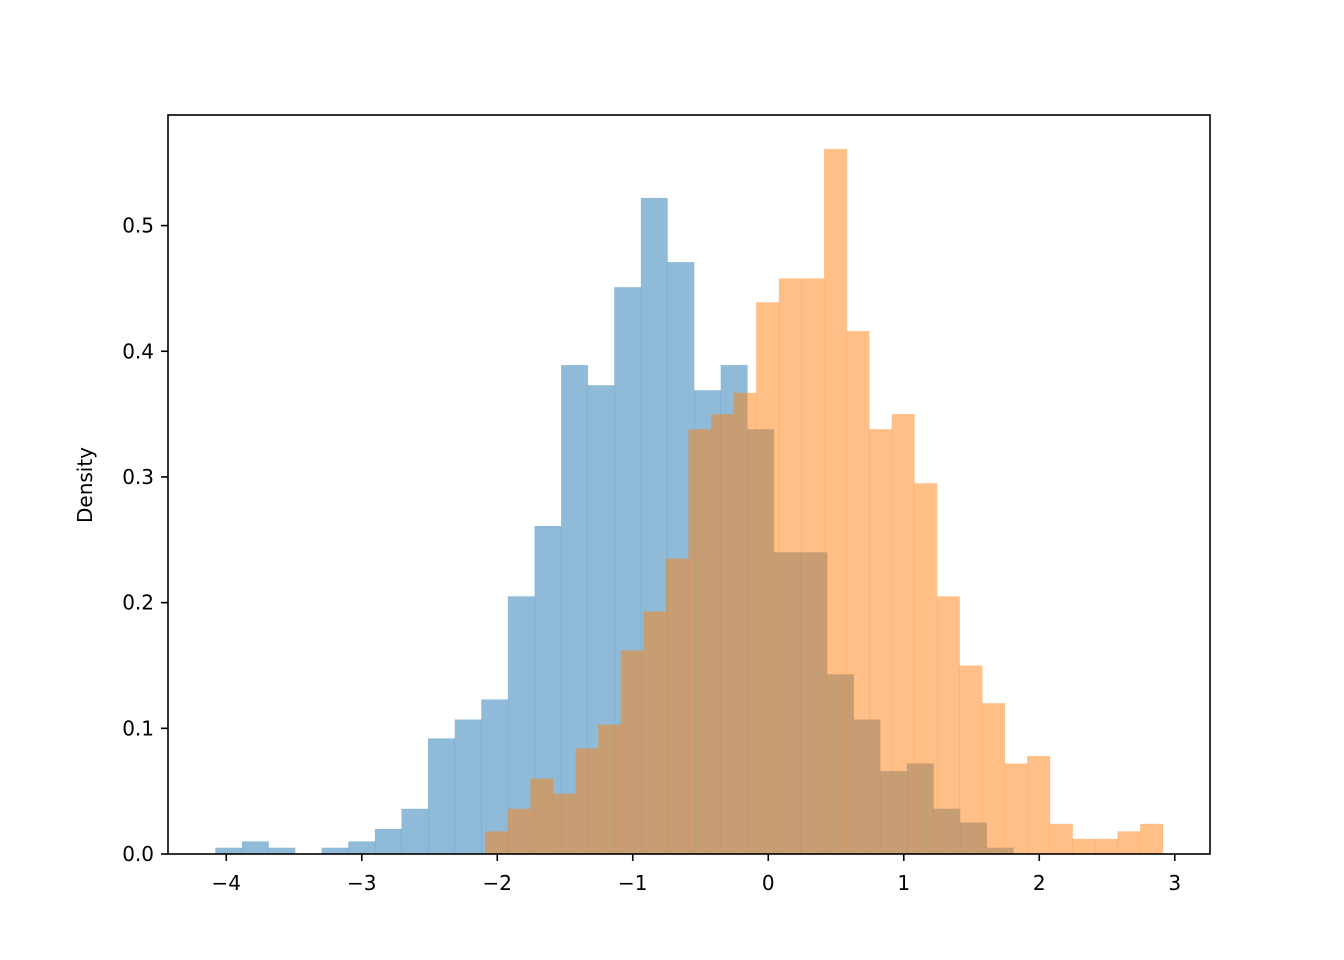 This screenshot has width=1344, height=960. I want to click on y-tick-label: 0.0, so click(138, 854).